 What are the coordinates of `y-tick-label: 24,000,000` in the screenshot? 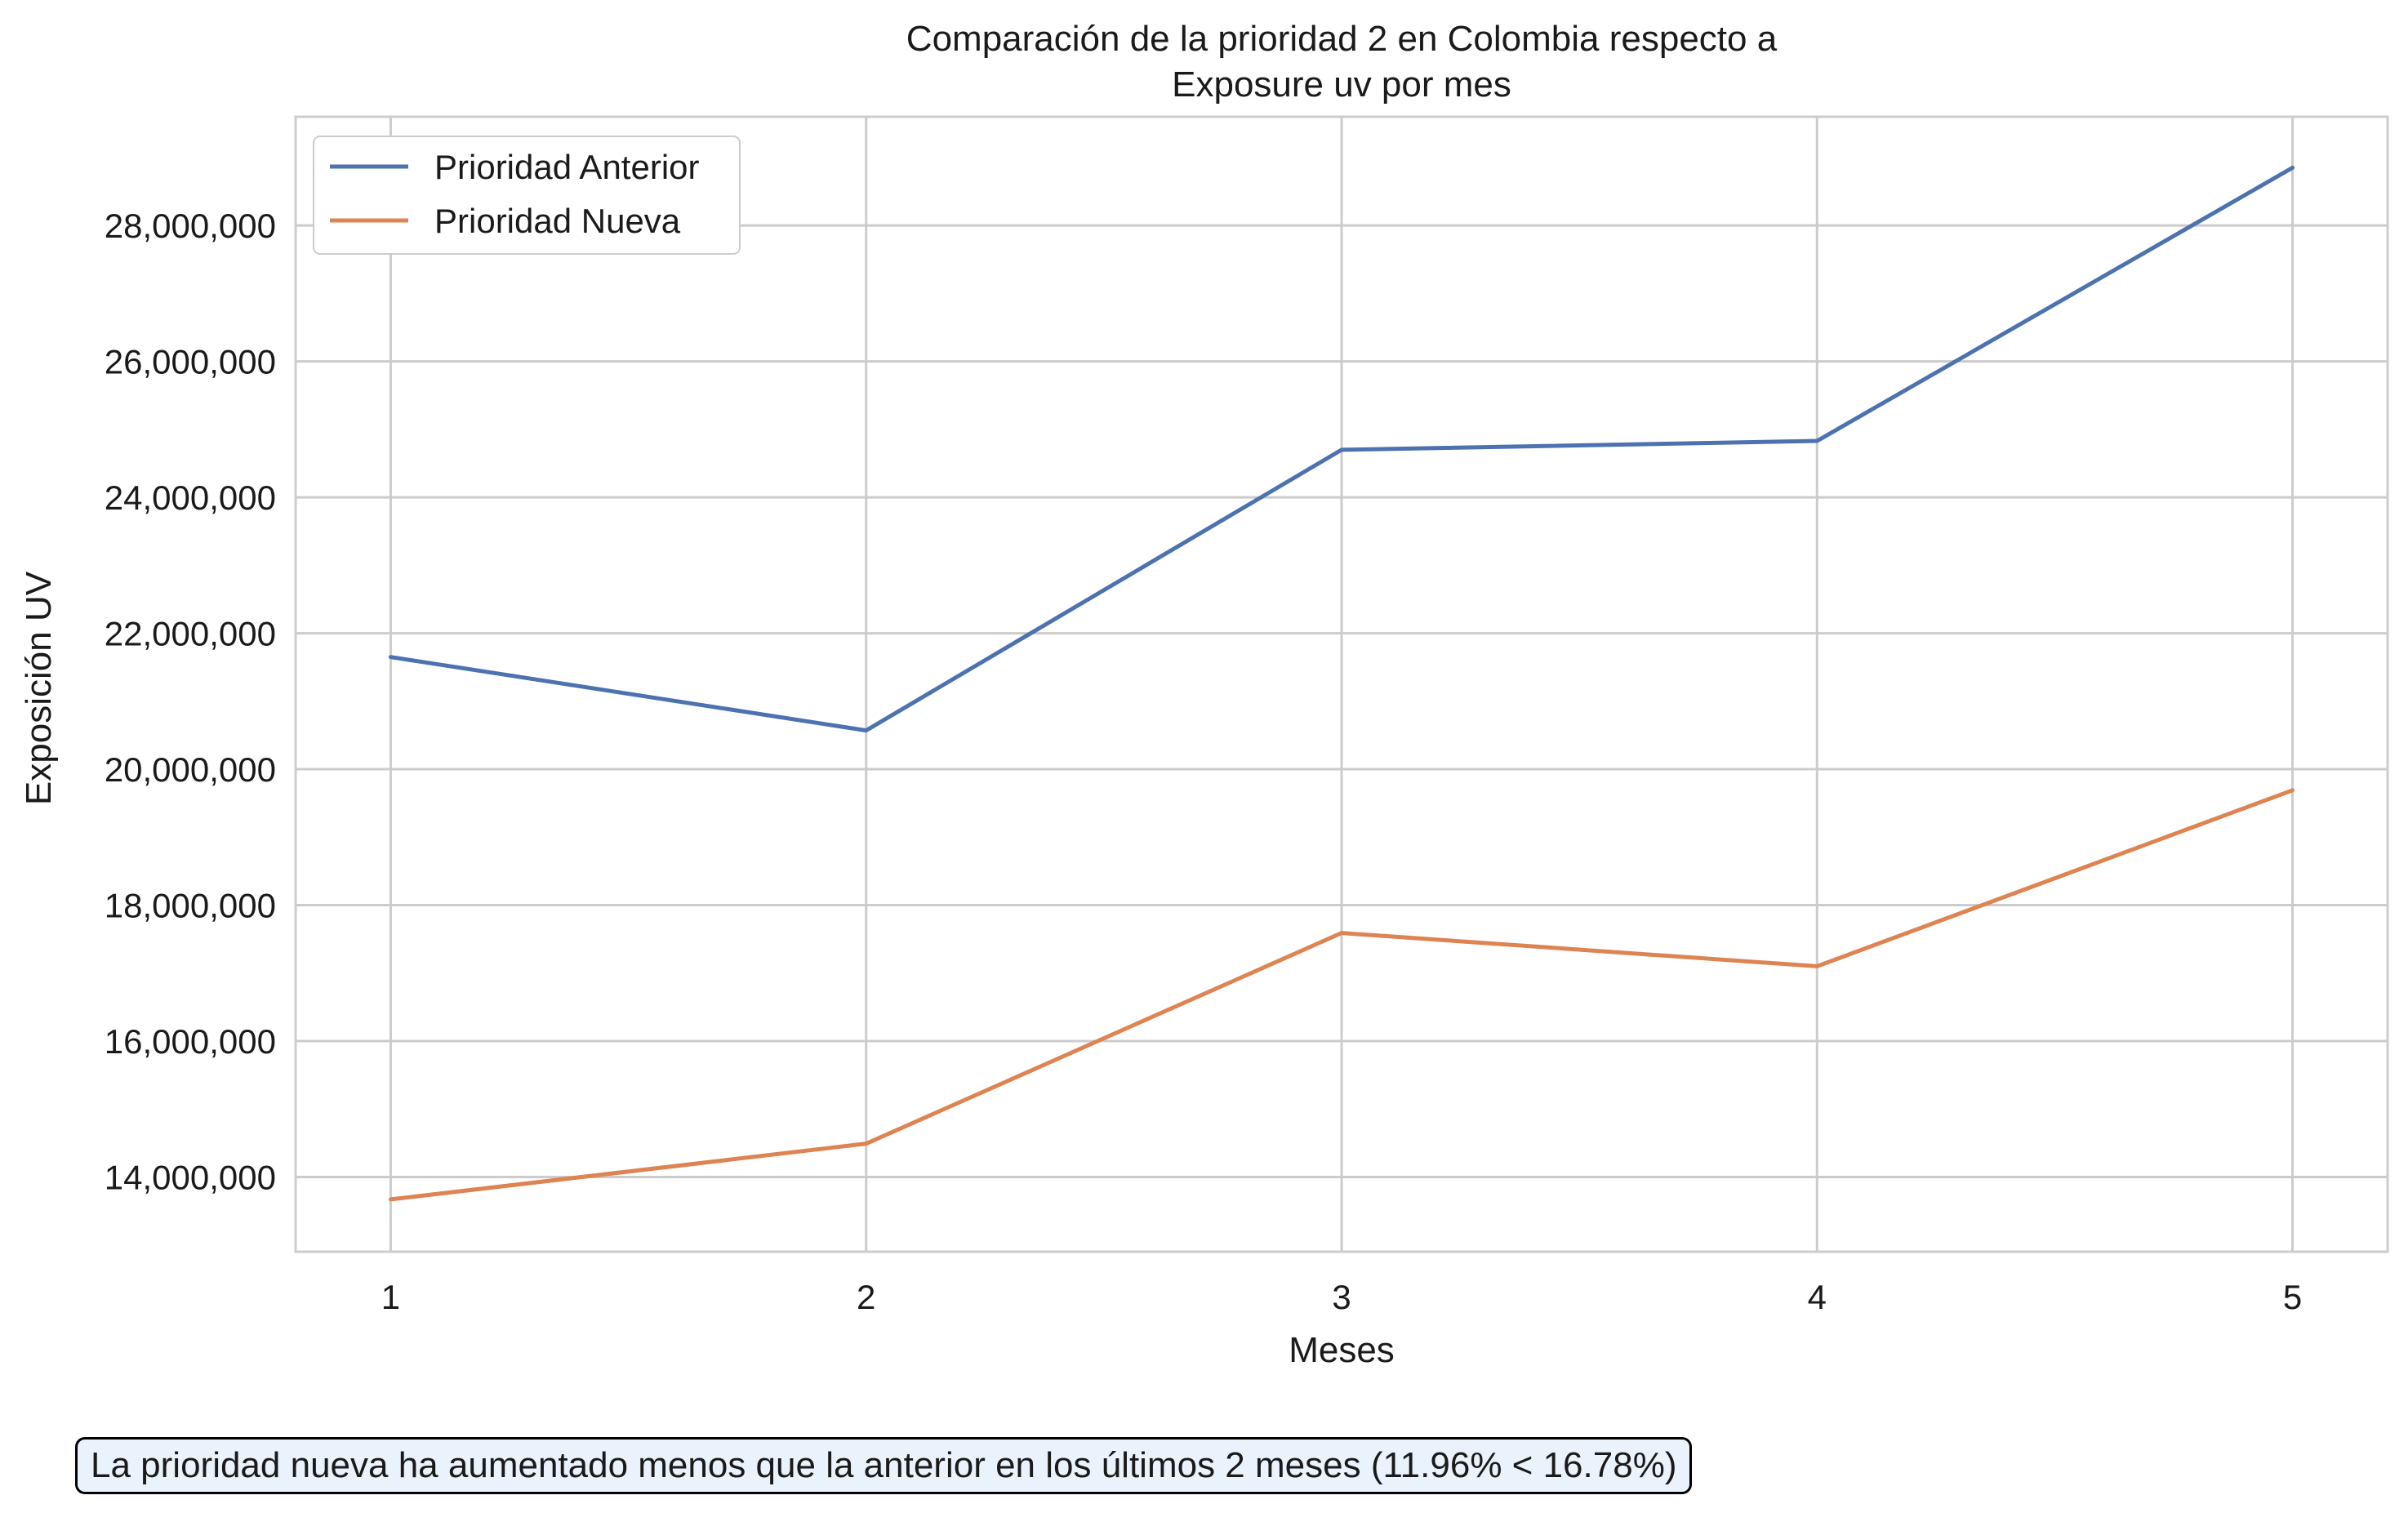 It's located at (190, 497).